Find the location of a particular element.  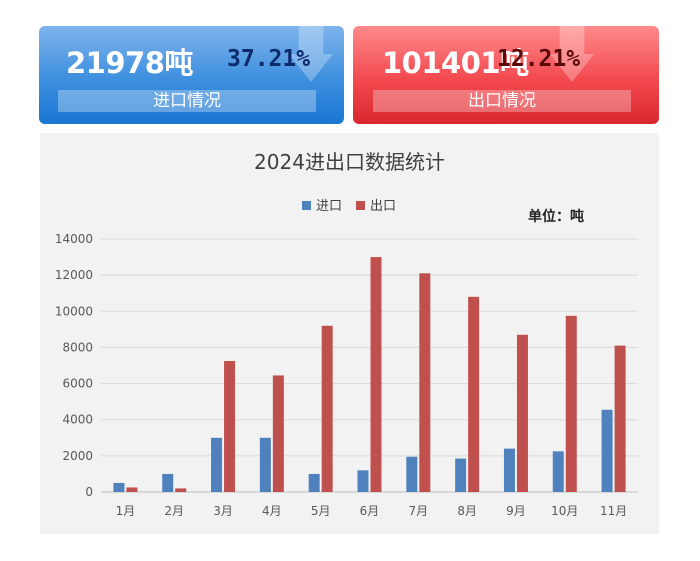

x-tick-label: 5月 is located at coordinates (321, 511).